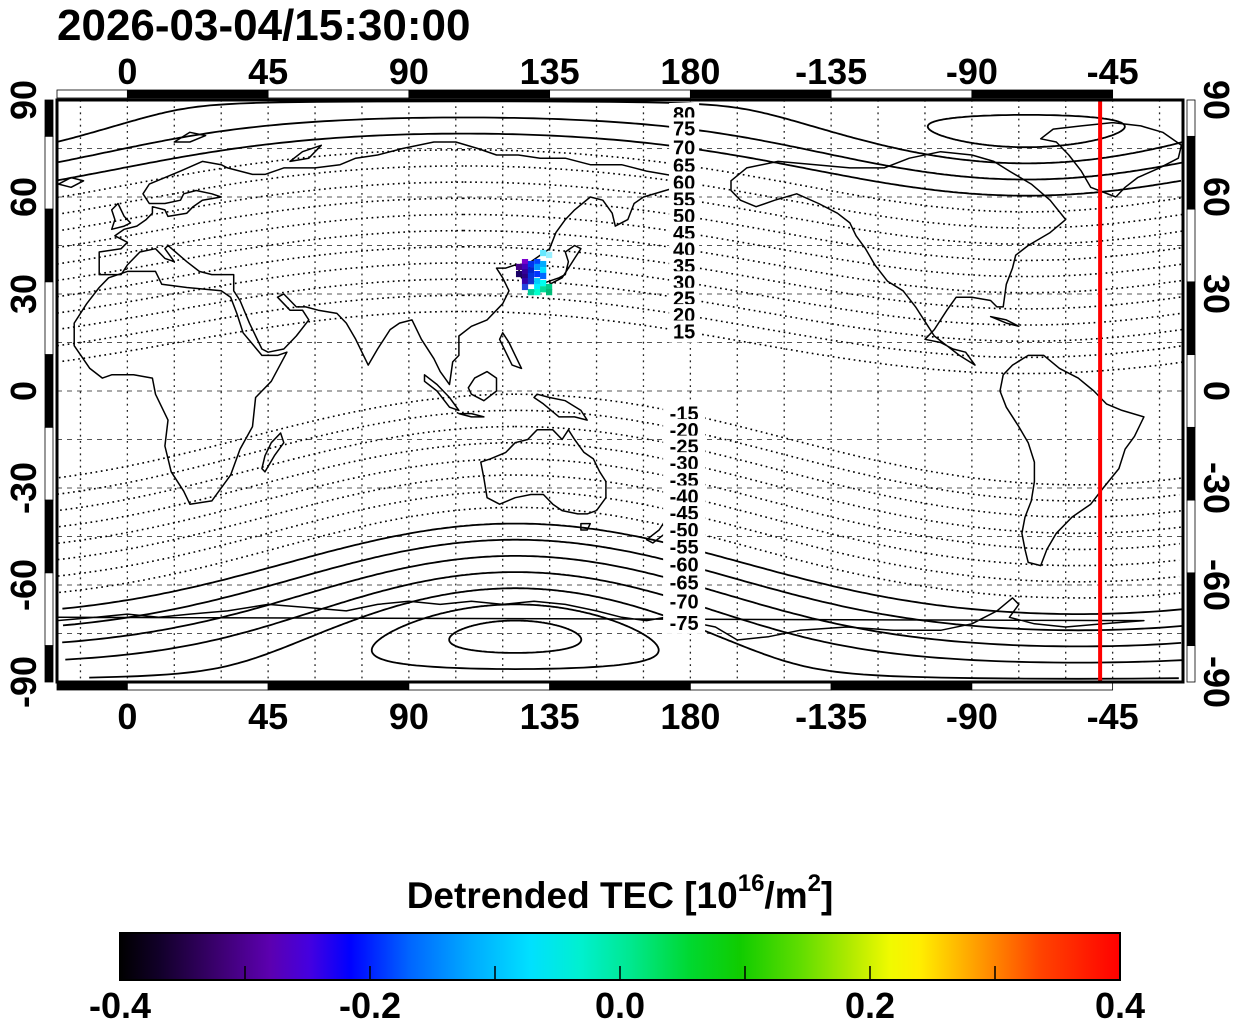  Describe the element at coordinates (1120, 1004) in the screenshot. I see `colorbar-tick-label: 0.4` at that location.